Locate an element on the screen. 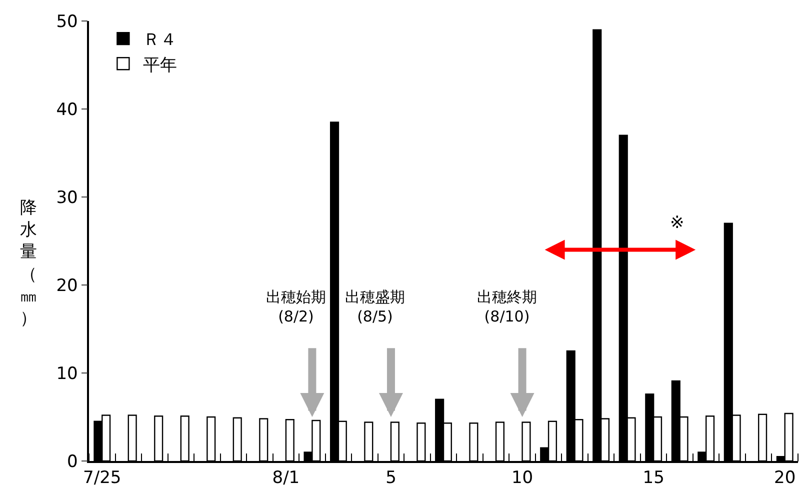 This screenshot has height=501, width=802. y-tick-label: 20 is located at coordinates (67, 286).